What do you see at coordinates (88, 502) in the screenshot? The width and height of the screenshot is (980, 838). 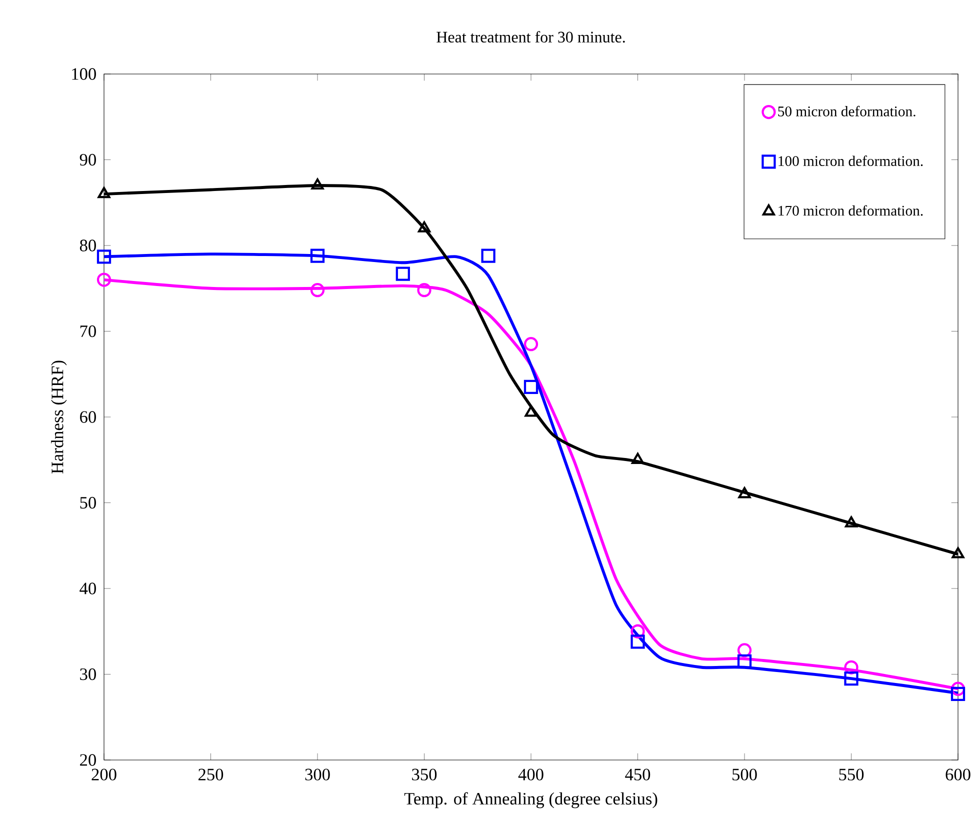 I see `y-tick-label: 50` at bounding box center [88, 502].